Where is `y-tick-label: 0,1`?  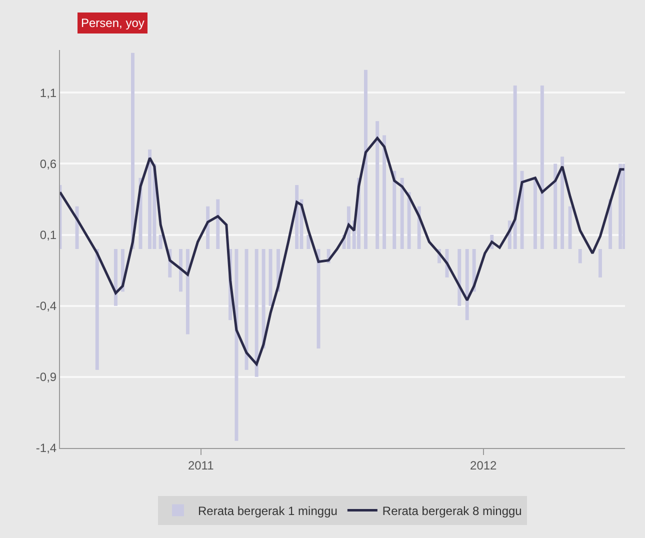
y-tick-label: 0,1 is located at coordinates (48, 235).